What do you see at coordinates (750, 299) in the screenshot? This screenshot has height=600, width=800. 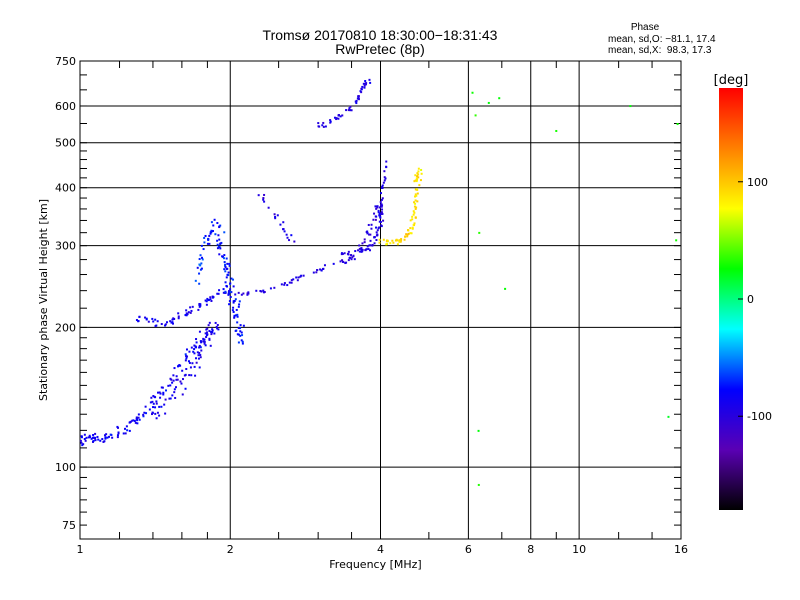 I see `colorbar-tick-label: 0` at bounding box center [750, 299].